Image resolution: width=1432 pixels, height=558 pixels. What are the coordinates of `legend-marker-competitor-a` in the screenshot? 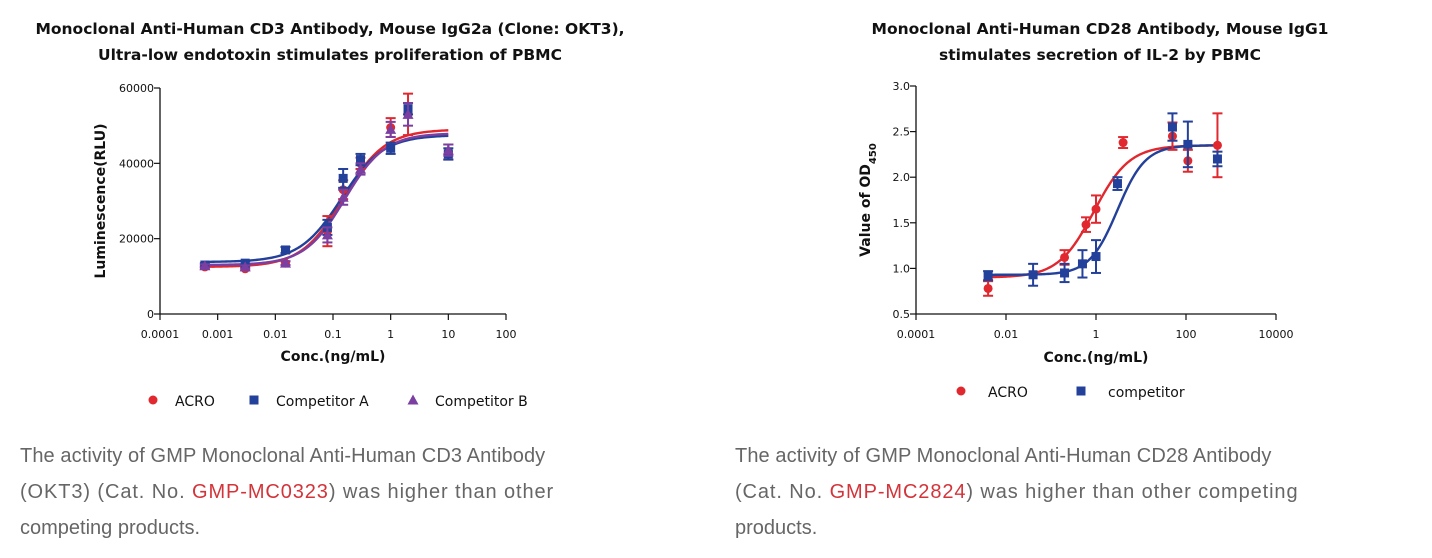 It's located at (254, 400).